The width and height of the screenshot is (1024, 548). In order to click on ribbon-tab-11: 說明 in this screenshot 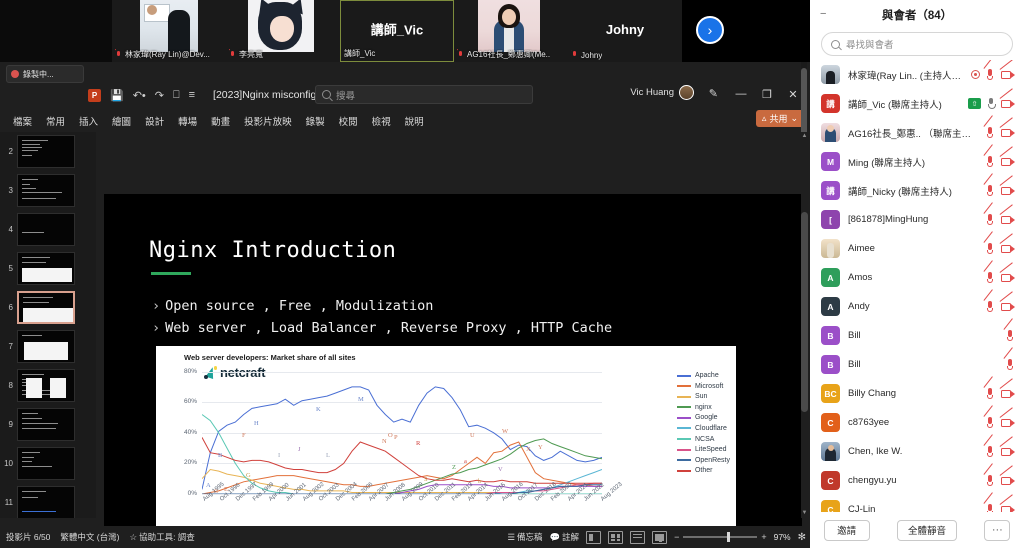, I will do `click(414, 122)`.